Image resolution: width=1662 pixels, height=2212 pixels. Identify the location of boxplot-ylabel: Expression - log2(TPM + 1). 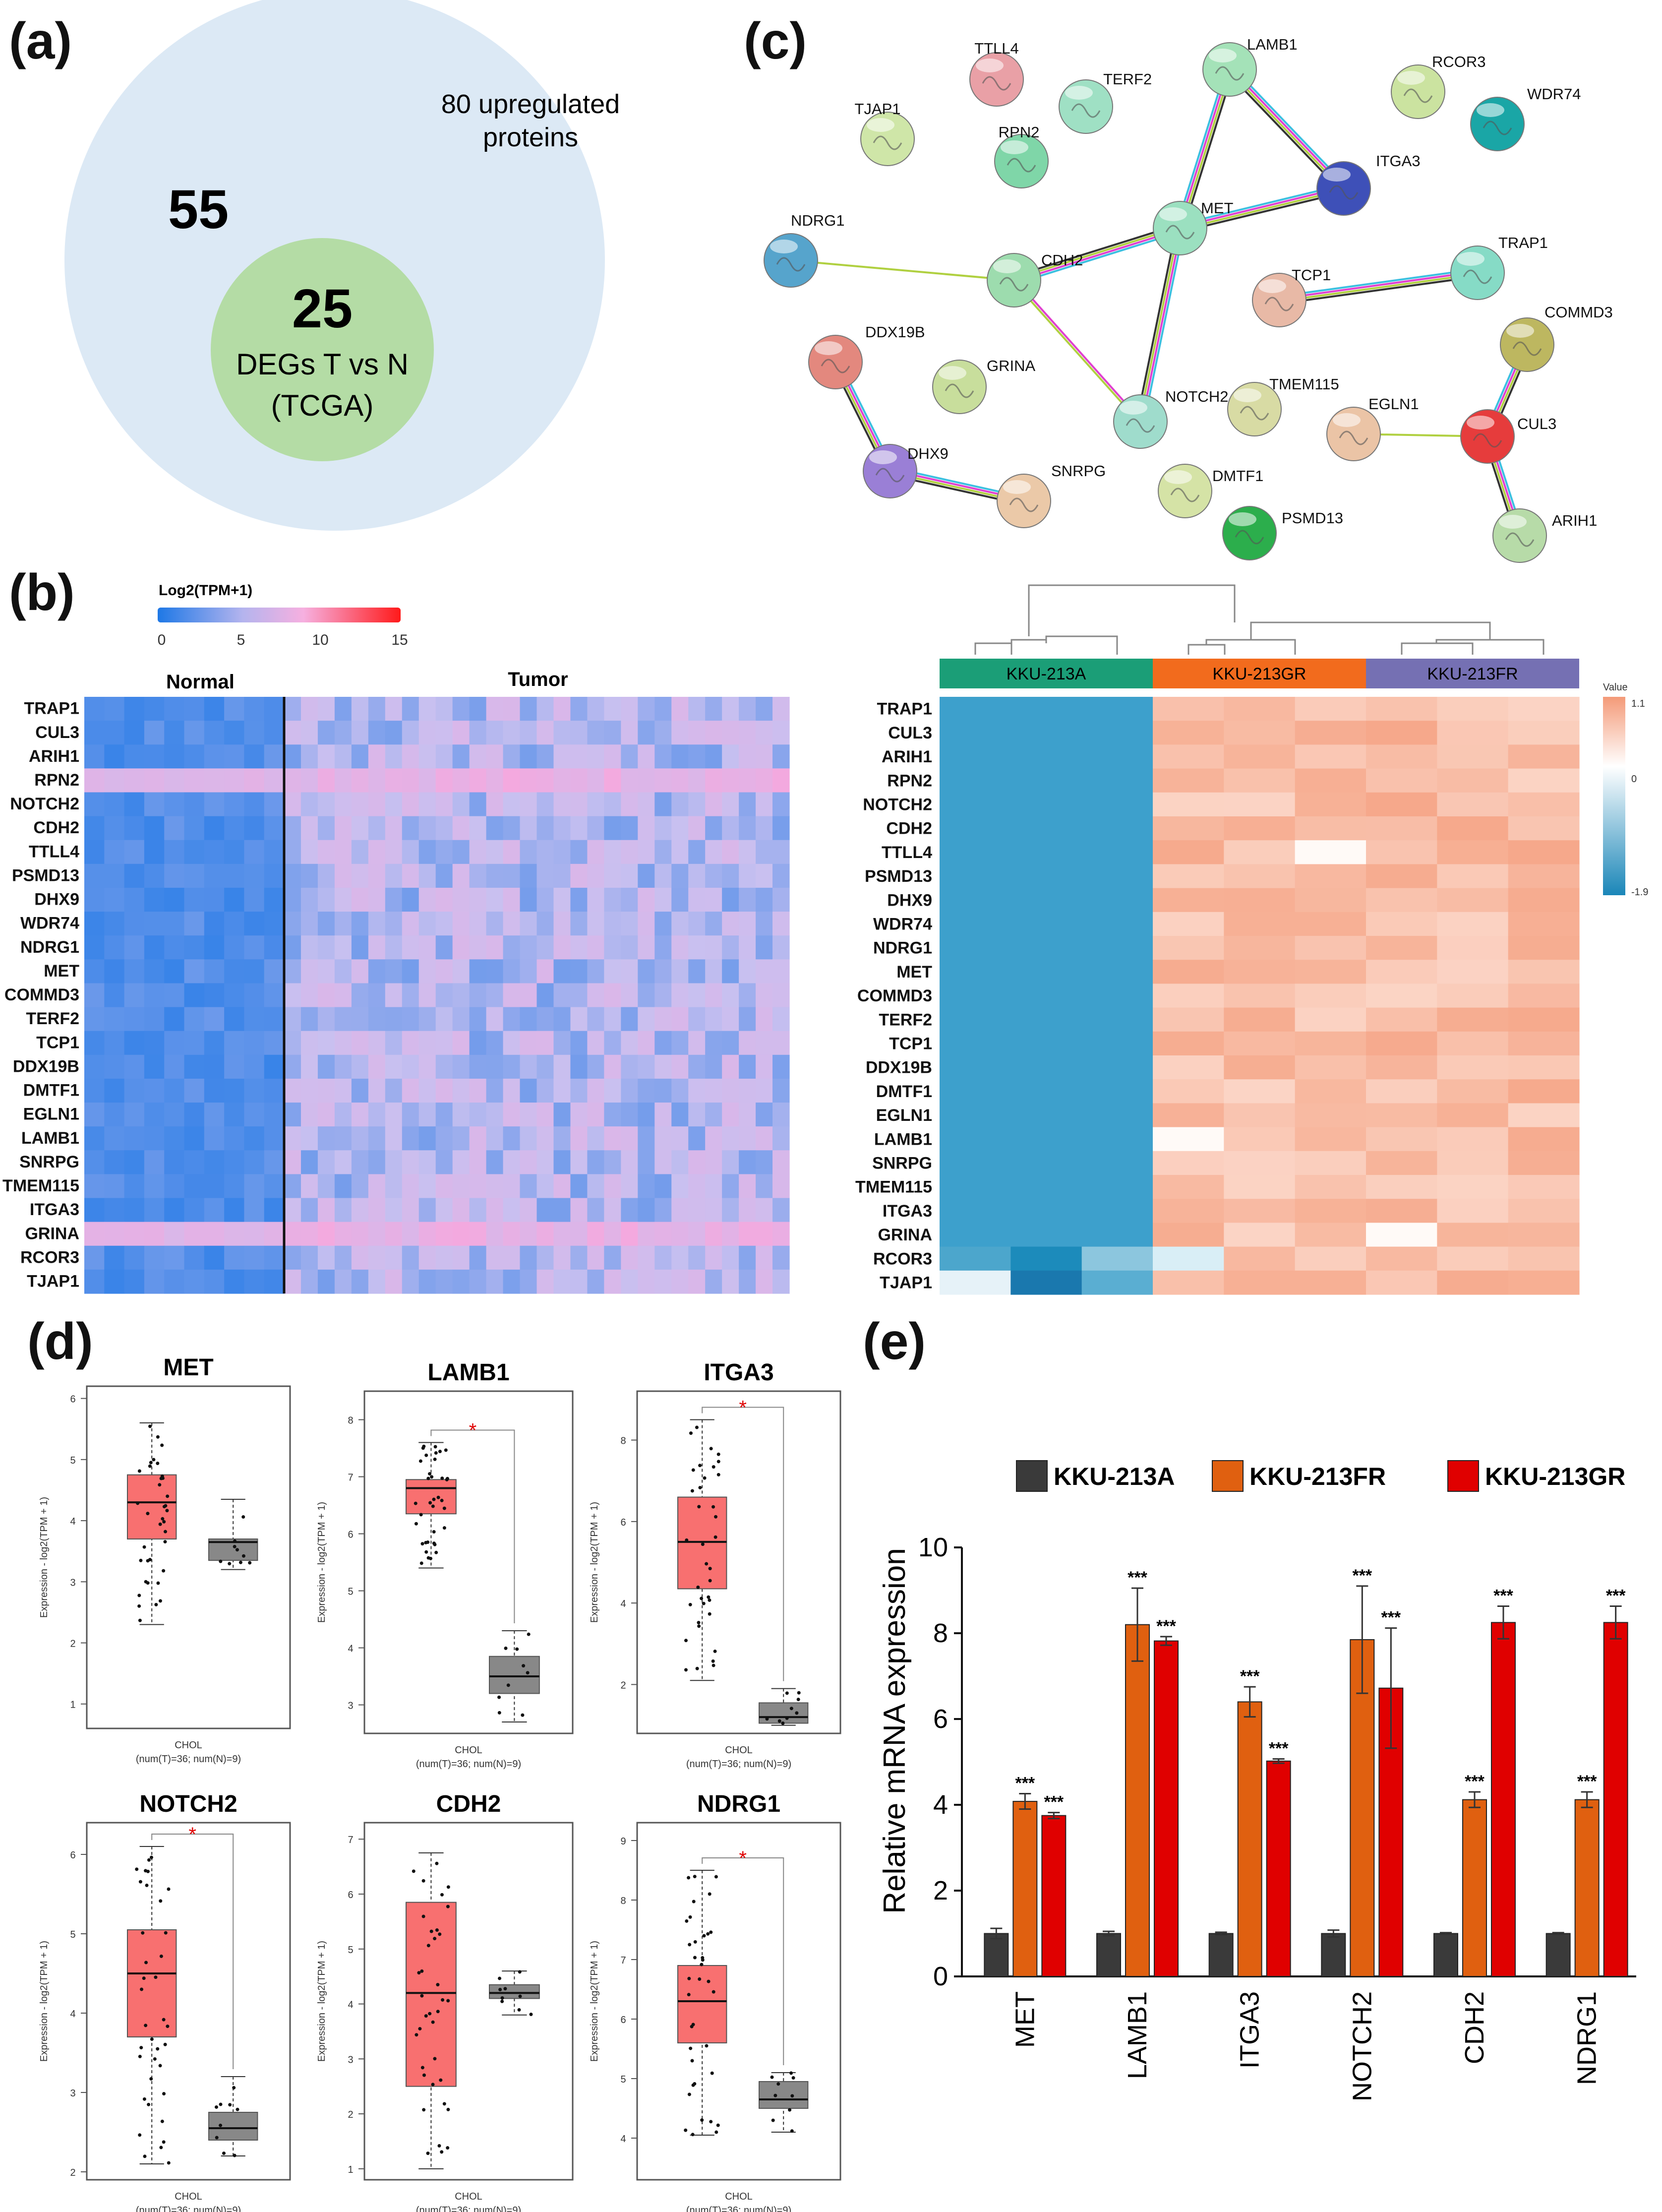
(321, 2001).